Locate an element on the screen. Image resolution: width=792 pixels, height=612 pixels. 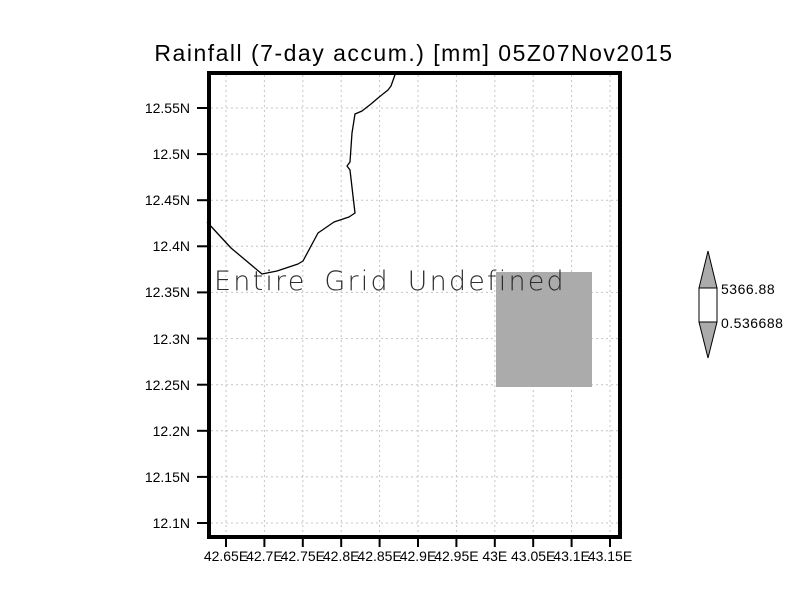
y-axis-tick-label: 12.55N is located at coordinates (167, 108).